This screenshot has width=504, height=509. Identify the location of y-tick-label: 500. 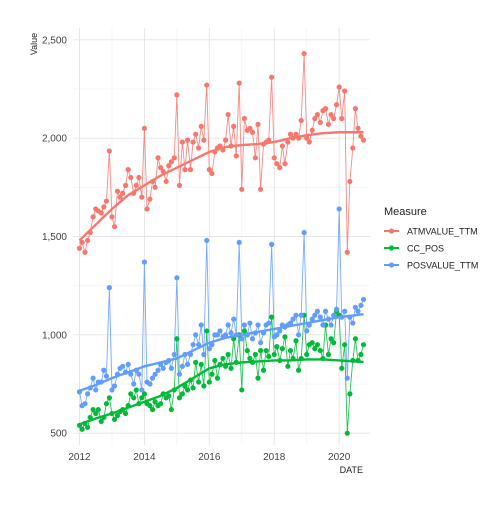
(58, 434).